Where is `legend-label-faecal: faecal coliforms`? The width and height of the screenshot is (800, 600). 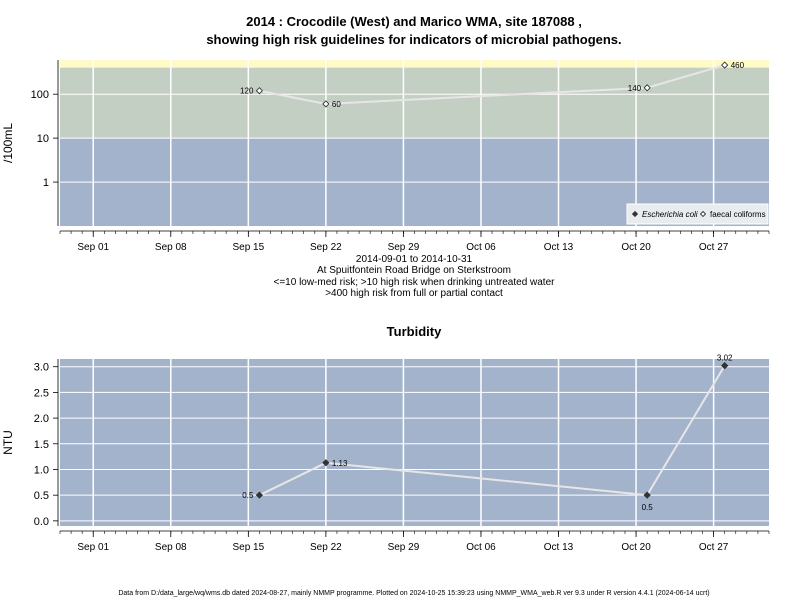
legend-label-faecal: faecal coliforms is located at coordinates (738, 214).